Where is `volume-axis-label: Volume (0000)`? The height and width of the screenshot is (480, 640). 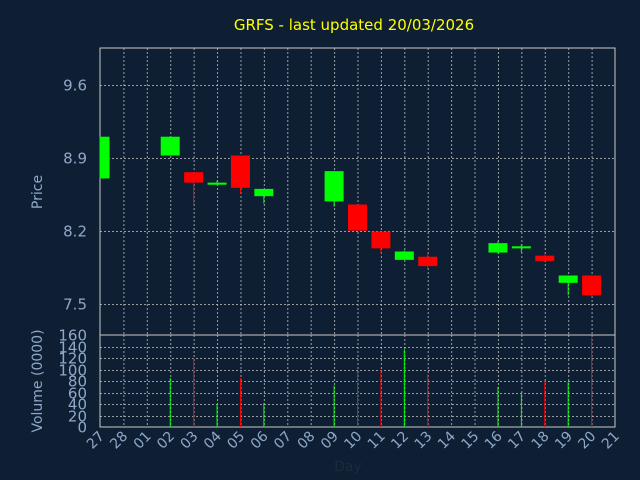 volume-axis-label: Volume (0000) is located at coordinates (38, 380).